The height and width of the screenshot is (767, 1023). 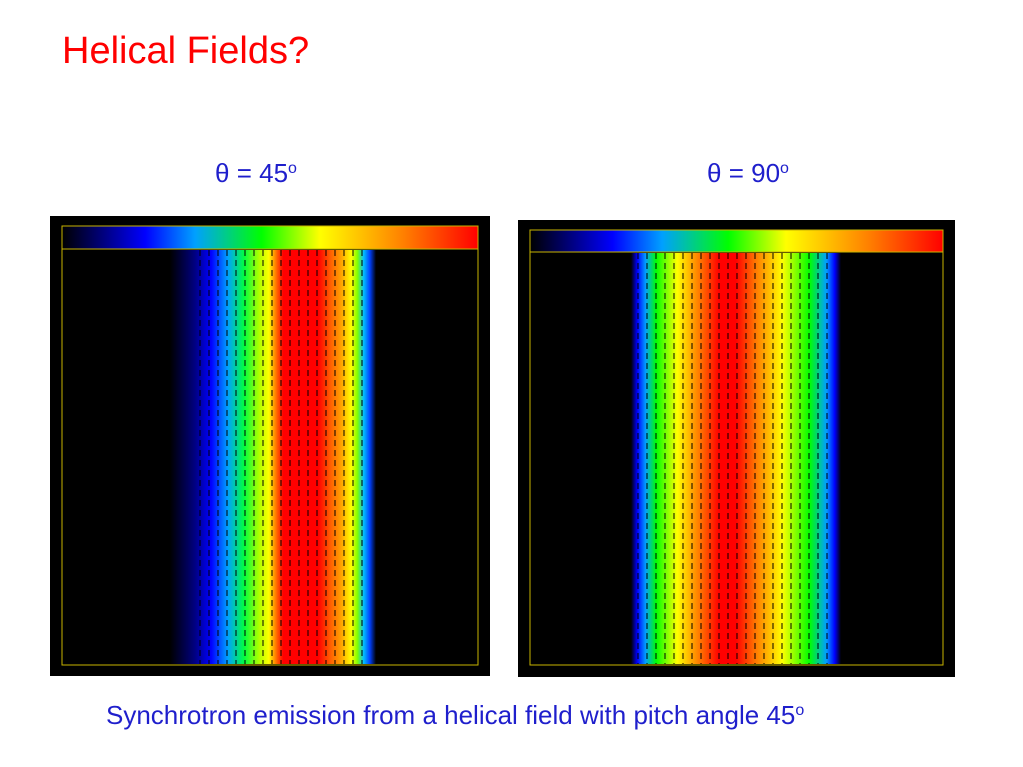 What do you see at coordinates (292, 168) in the screenshot?
I see `panel-label-left-degree: o` at bounding box center [292, 168].